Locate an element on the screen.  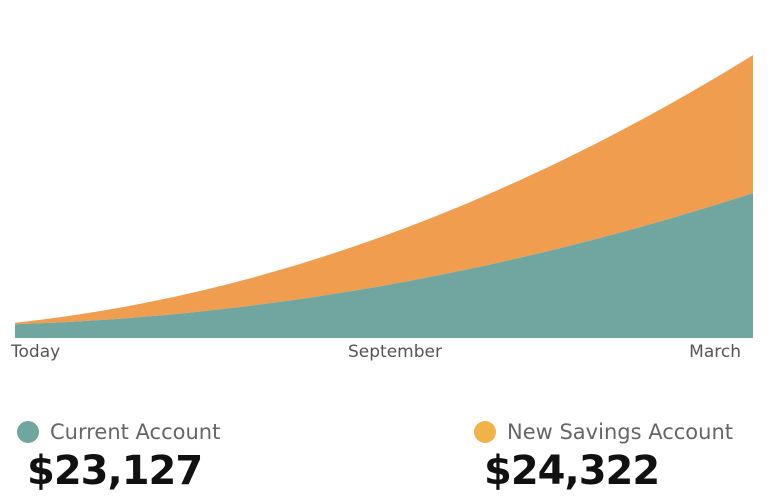
new-savings-account-total: $24,322 is located at coordinates (572, 471).